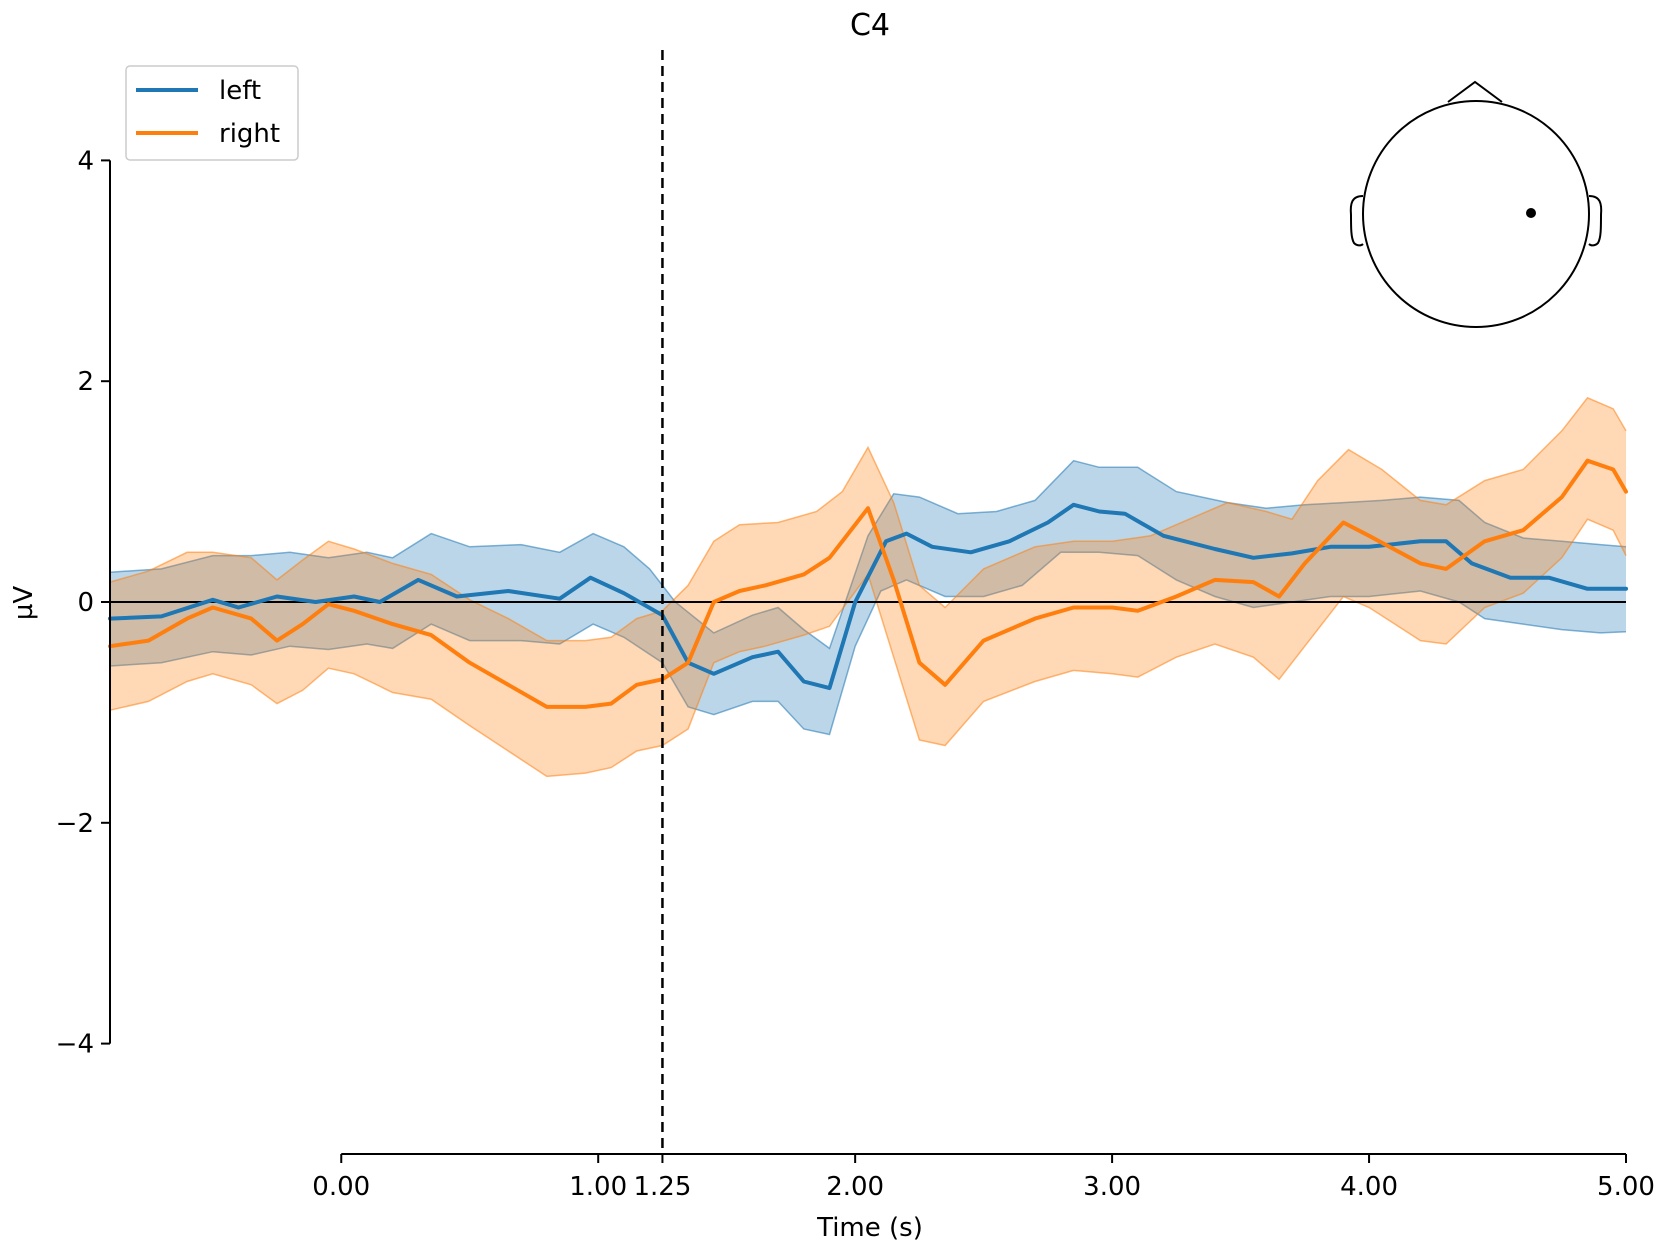 This screenshot has height=1246, width=1661. What do you see at coordinates (1369, 1187) in the screenshot?
I see `x-tick-label: 4.00` at bounding box center [1369, 1187].